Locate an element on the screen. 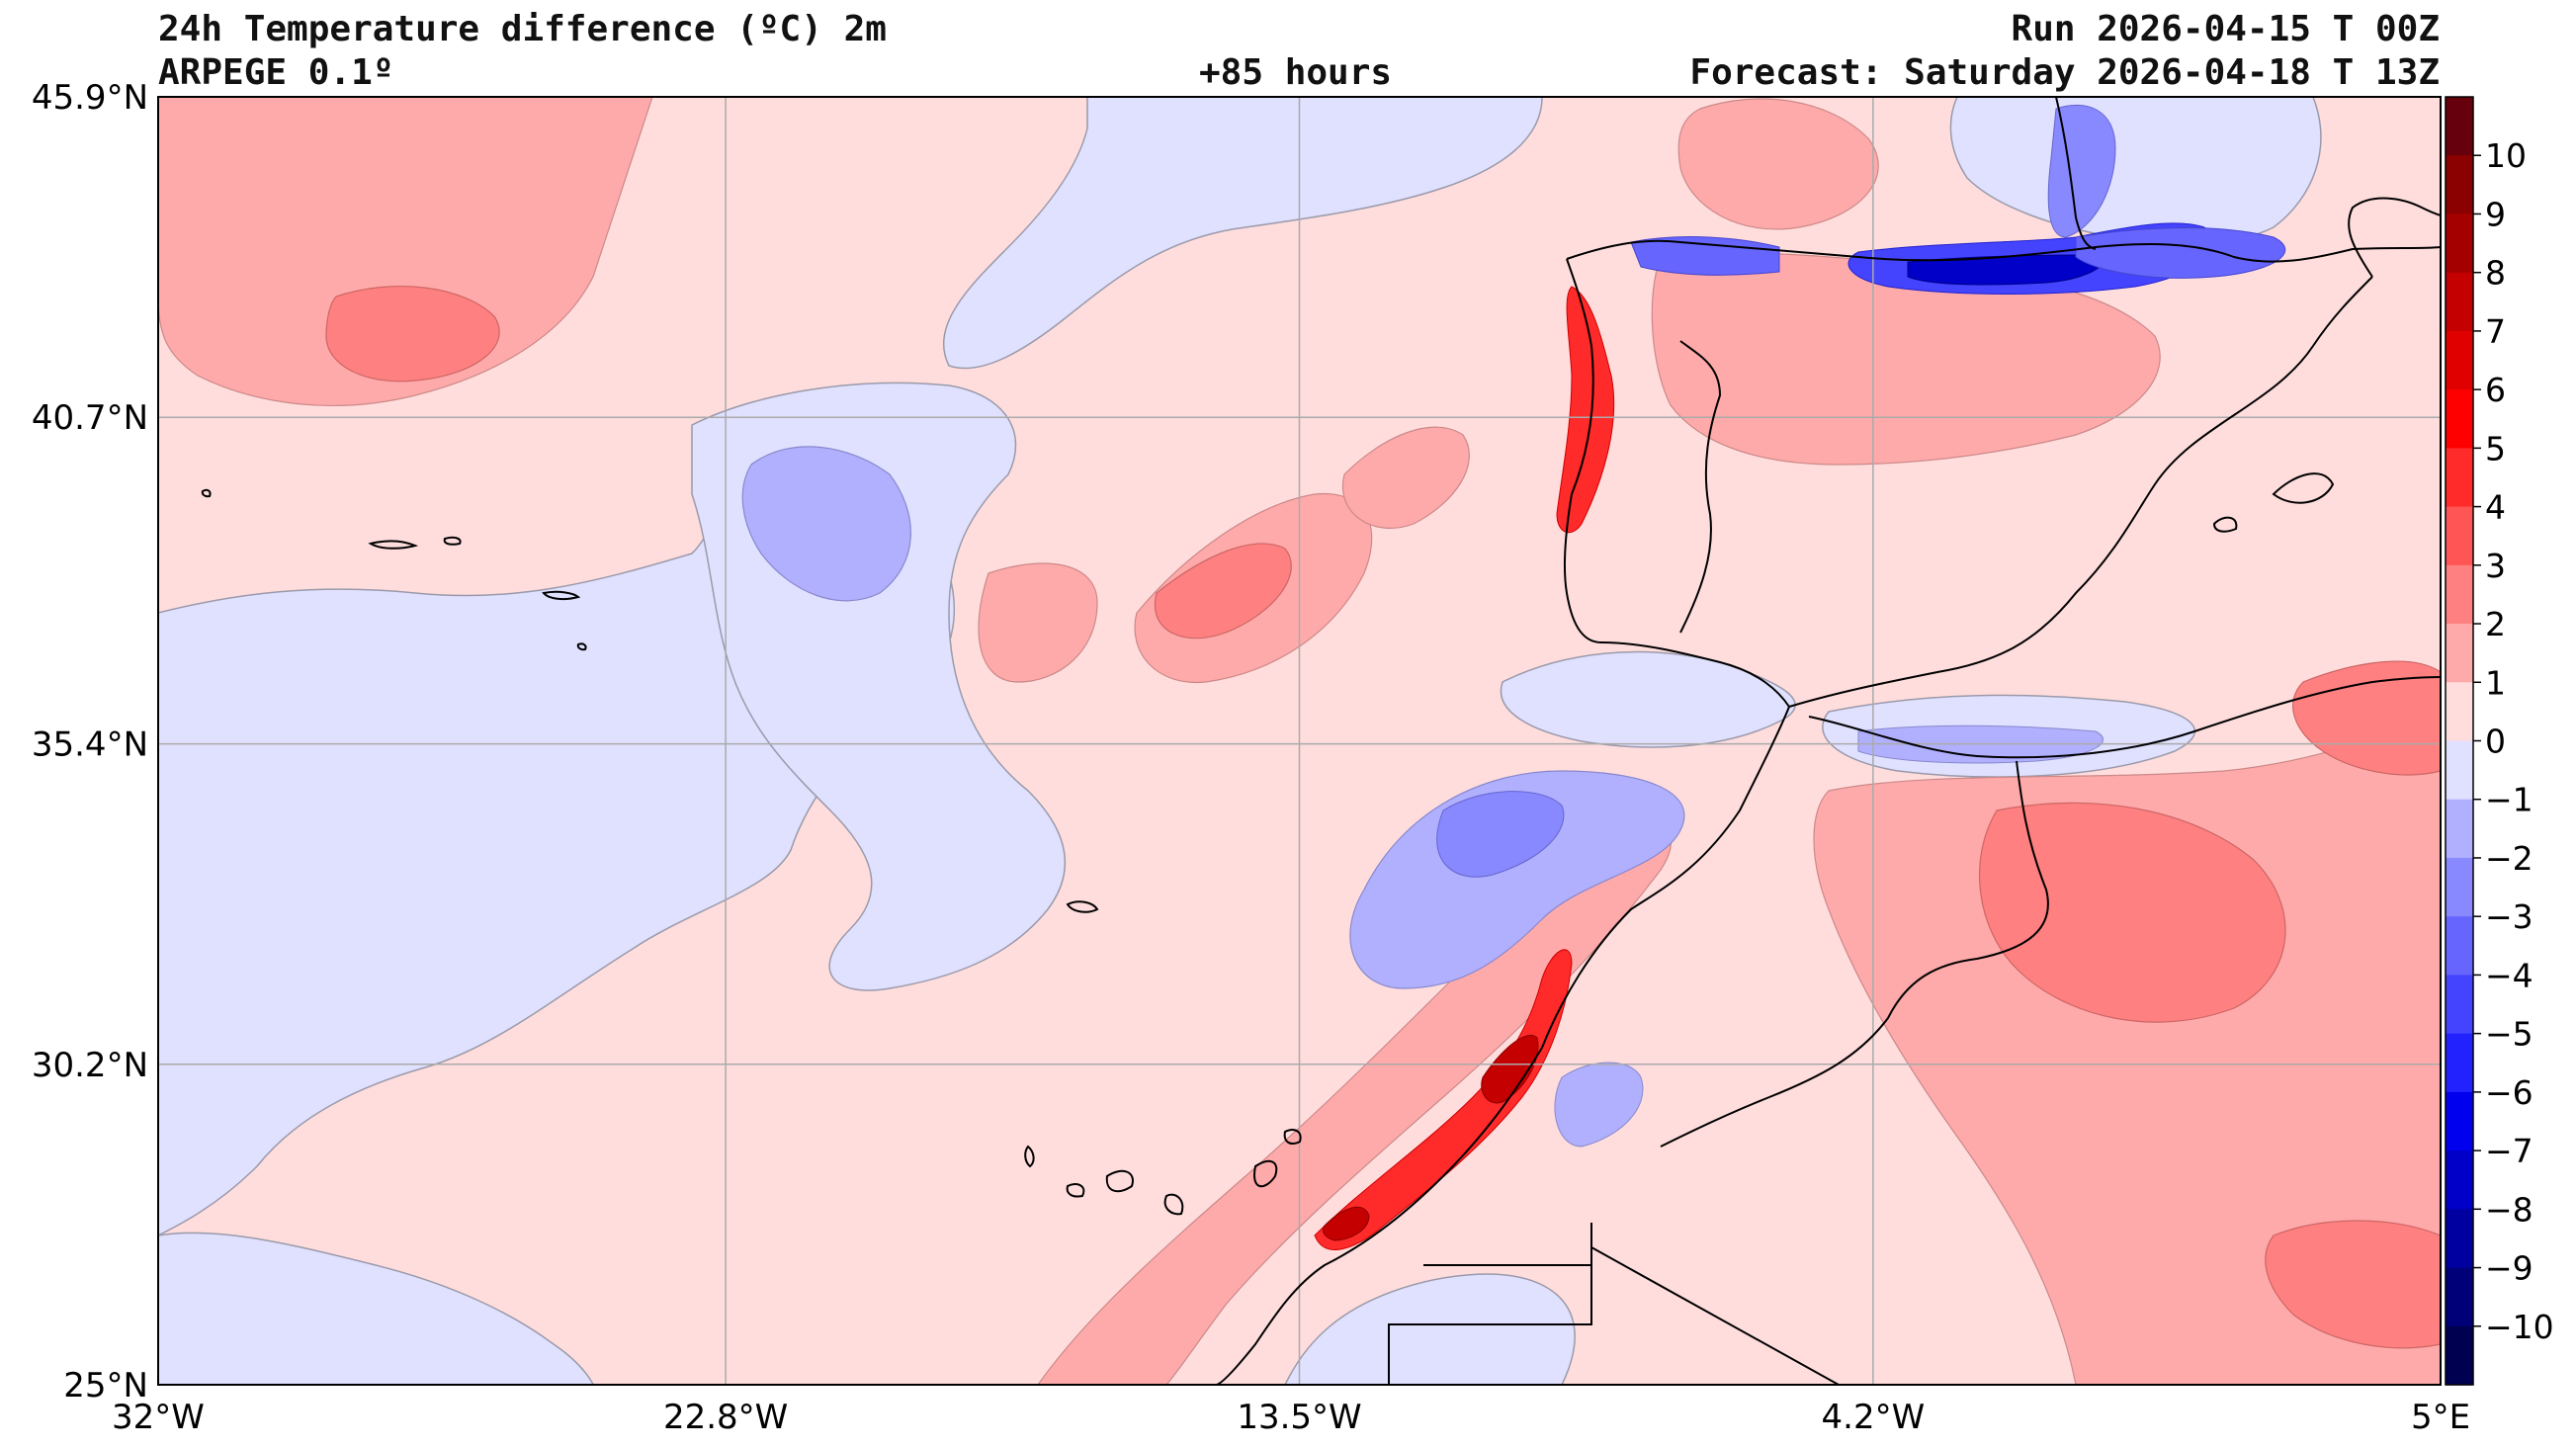  colorbar-tick-label: −8 is located at coordinates (2509, 1209).